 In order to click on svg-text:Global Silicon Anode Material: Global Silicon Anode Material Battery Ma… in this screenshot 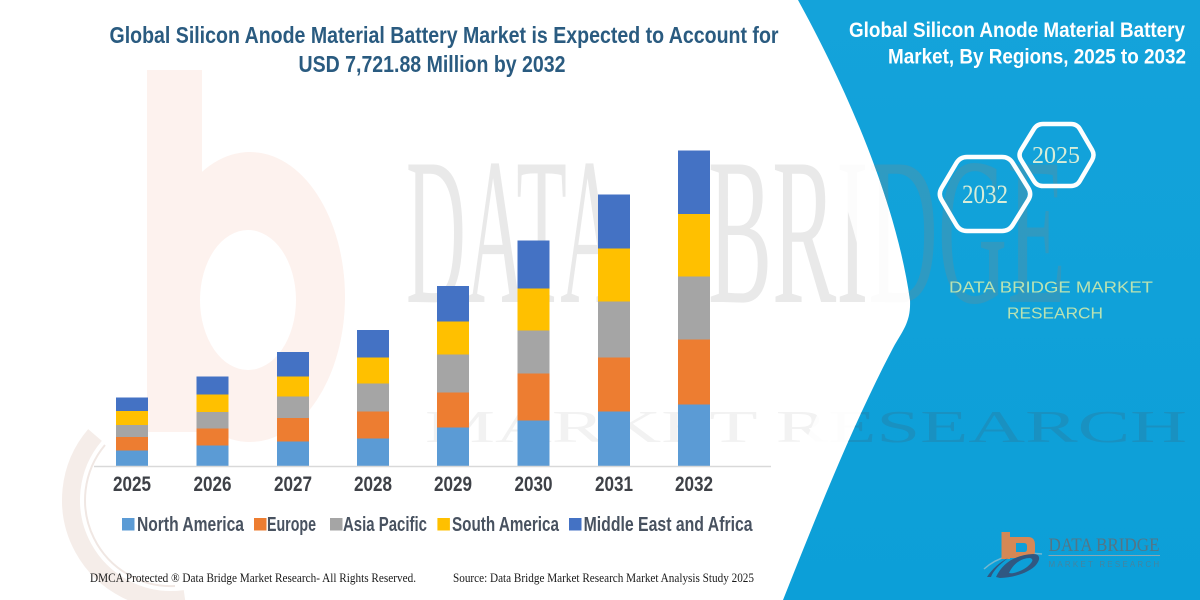, I will do `click(444, 35)`.